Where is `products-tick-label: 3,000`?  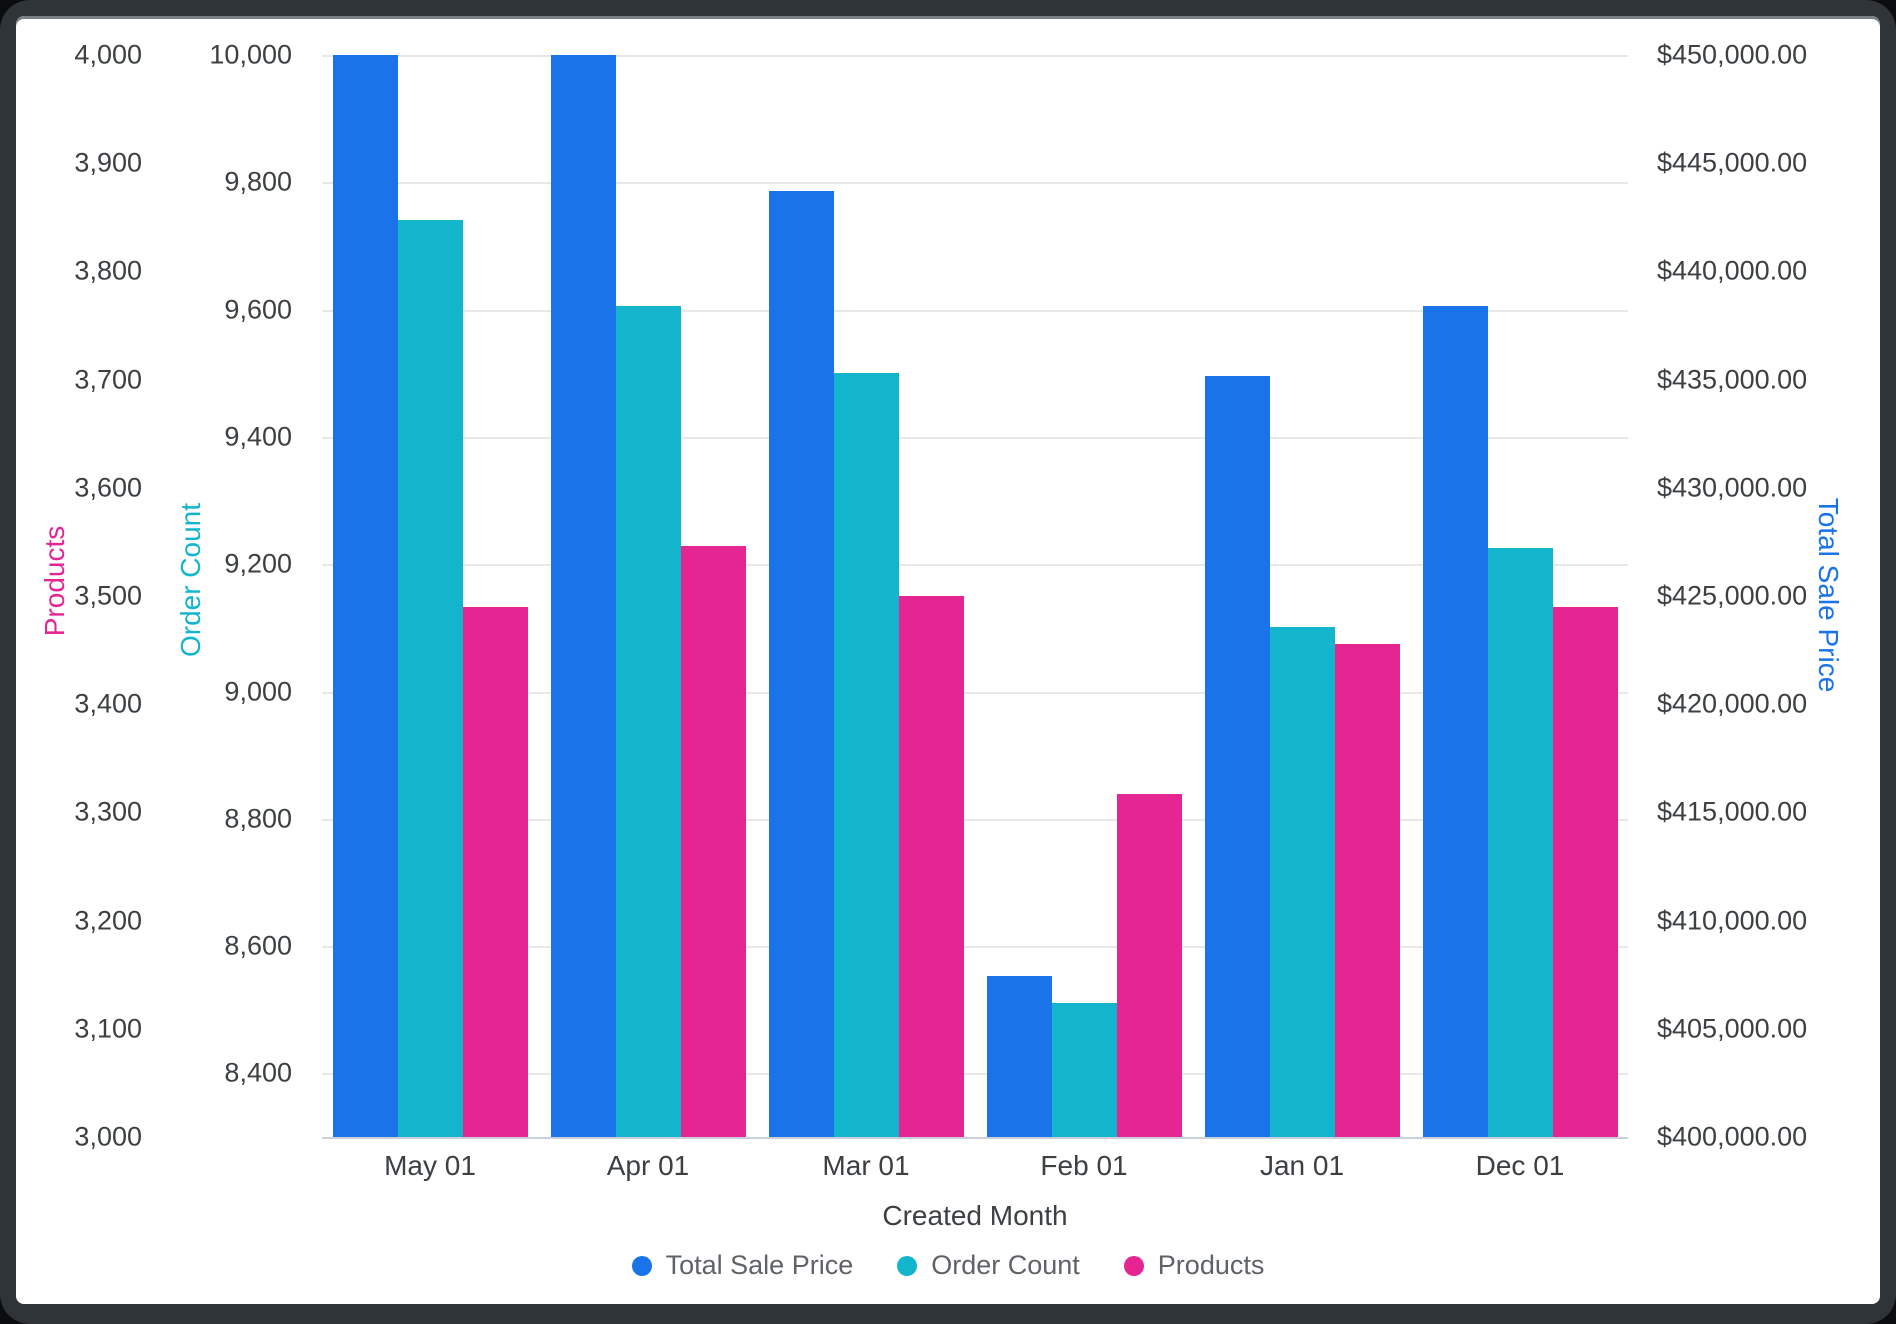
products-tick-label: 3,000 is located at coordinates (108, 1136).